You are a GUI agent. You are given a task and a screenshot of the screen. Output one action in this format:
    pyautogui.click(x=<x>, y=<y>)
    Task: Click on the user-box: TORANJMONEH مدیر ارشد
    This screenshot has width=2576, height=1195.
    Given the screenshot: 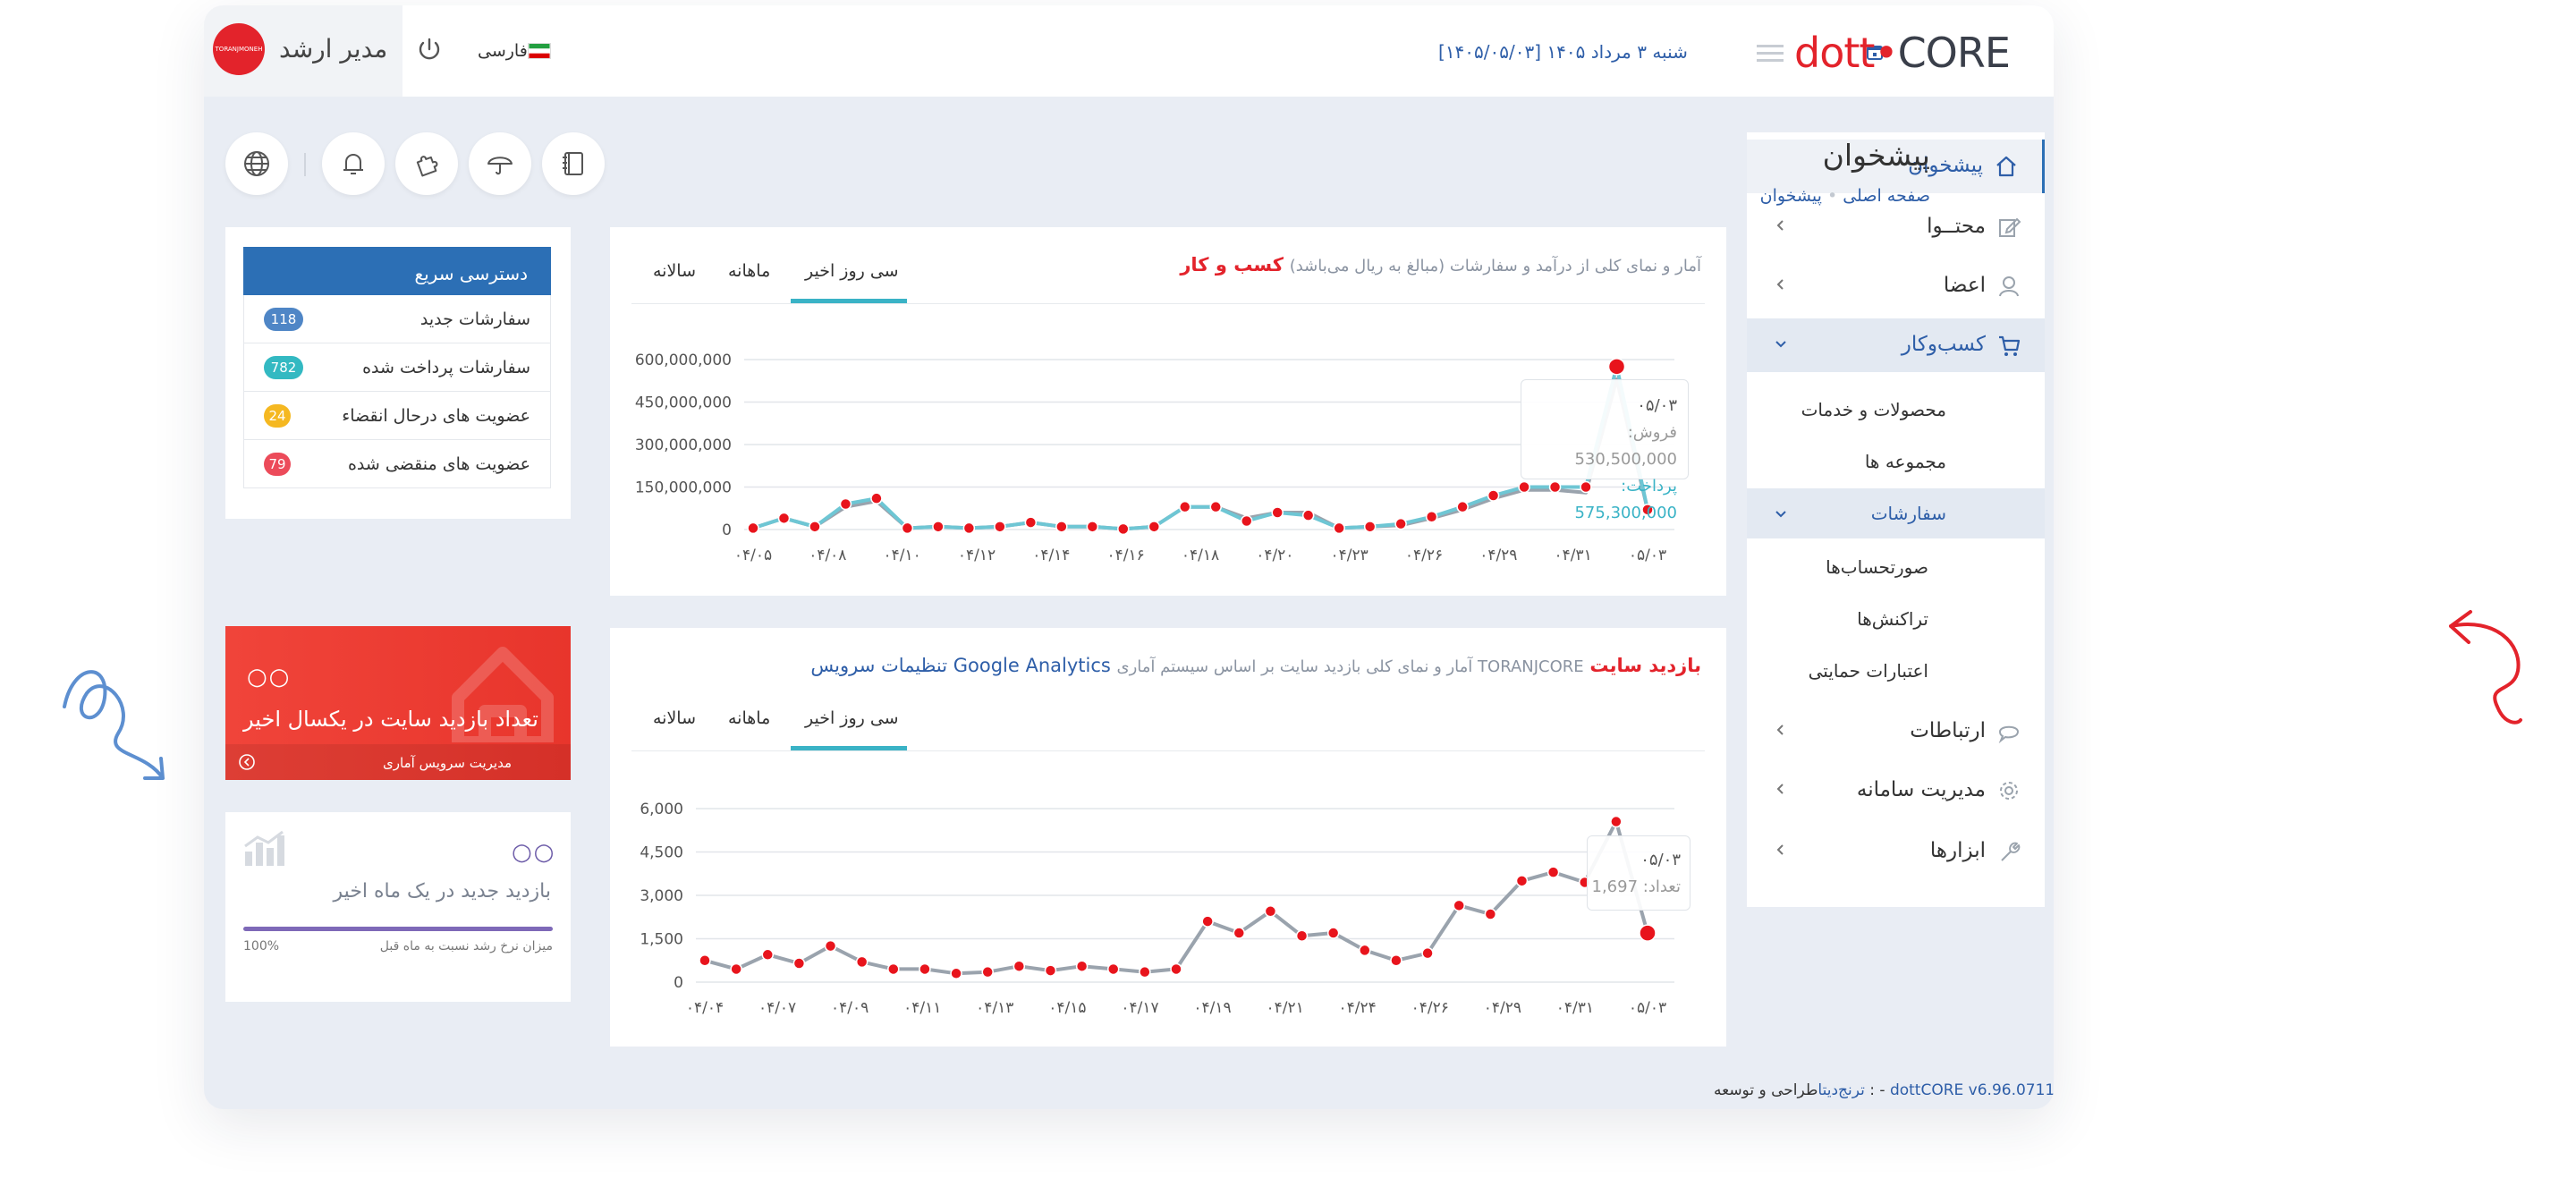 What is the action you would take?
    pyautogui.click(x=303, y=51)
    